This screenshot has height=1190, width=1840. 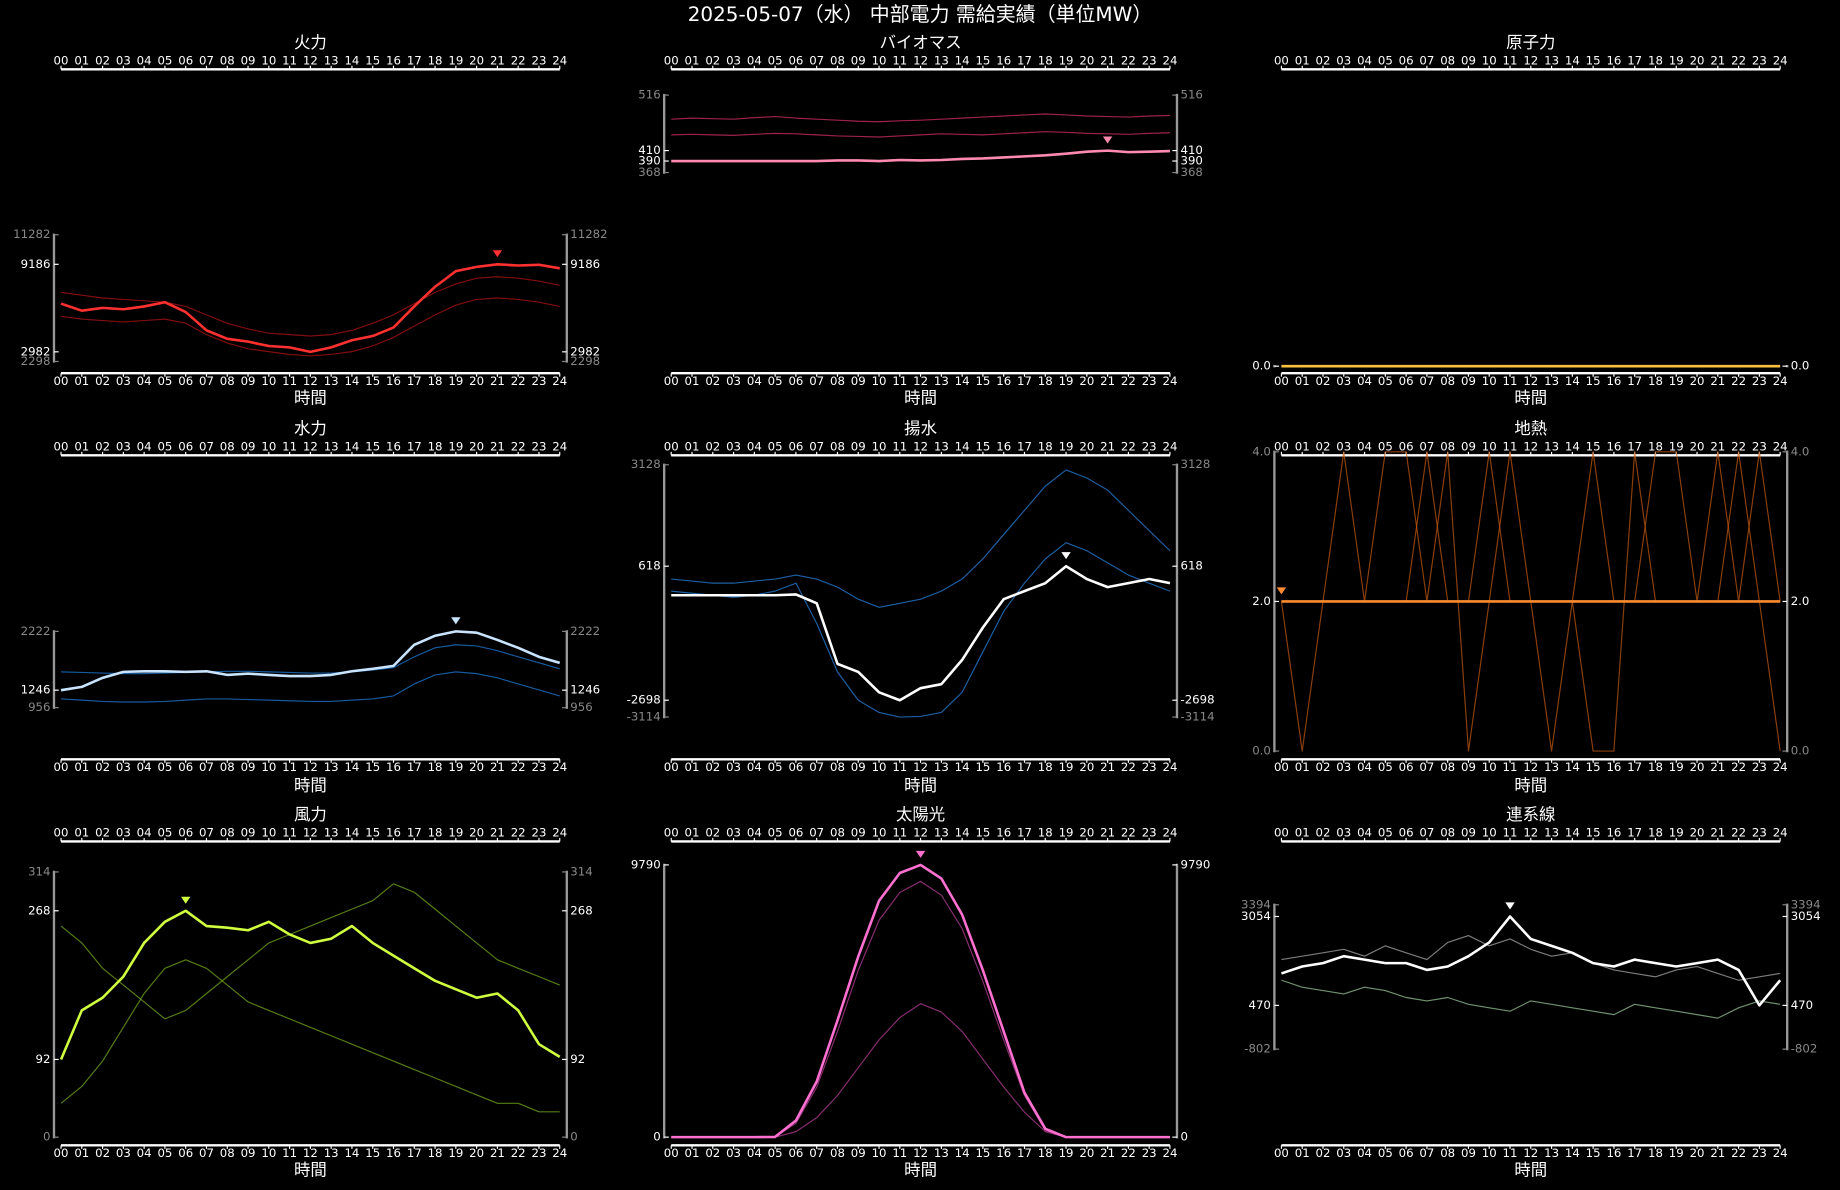 What do you see at coordinates (644, 700) in the screenshot?
I see `y-tick-label: -2698` at bounding box center [644, 700].